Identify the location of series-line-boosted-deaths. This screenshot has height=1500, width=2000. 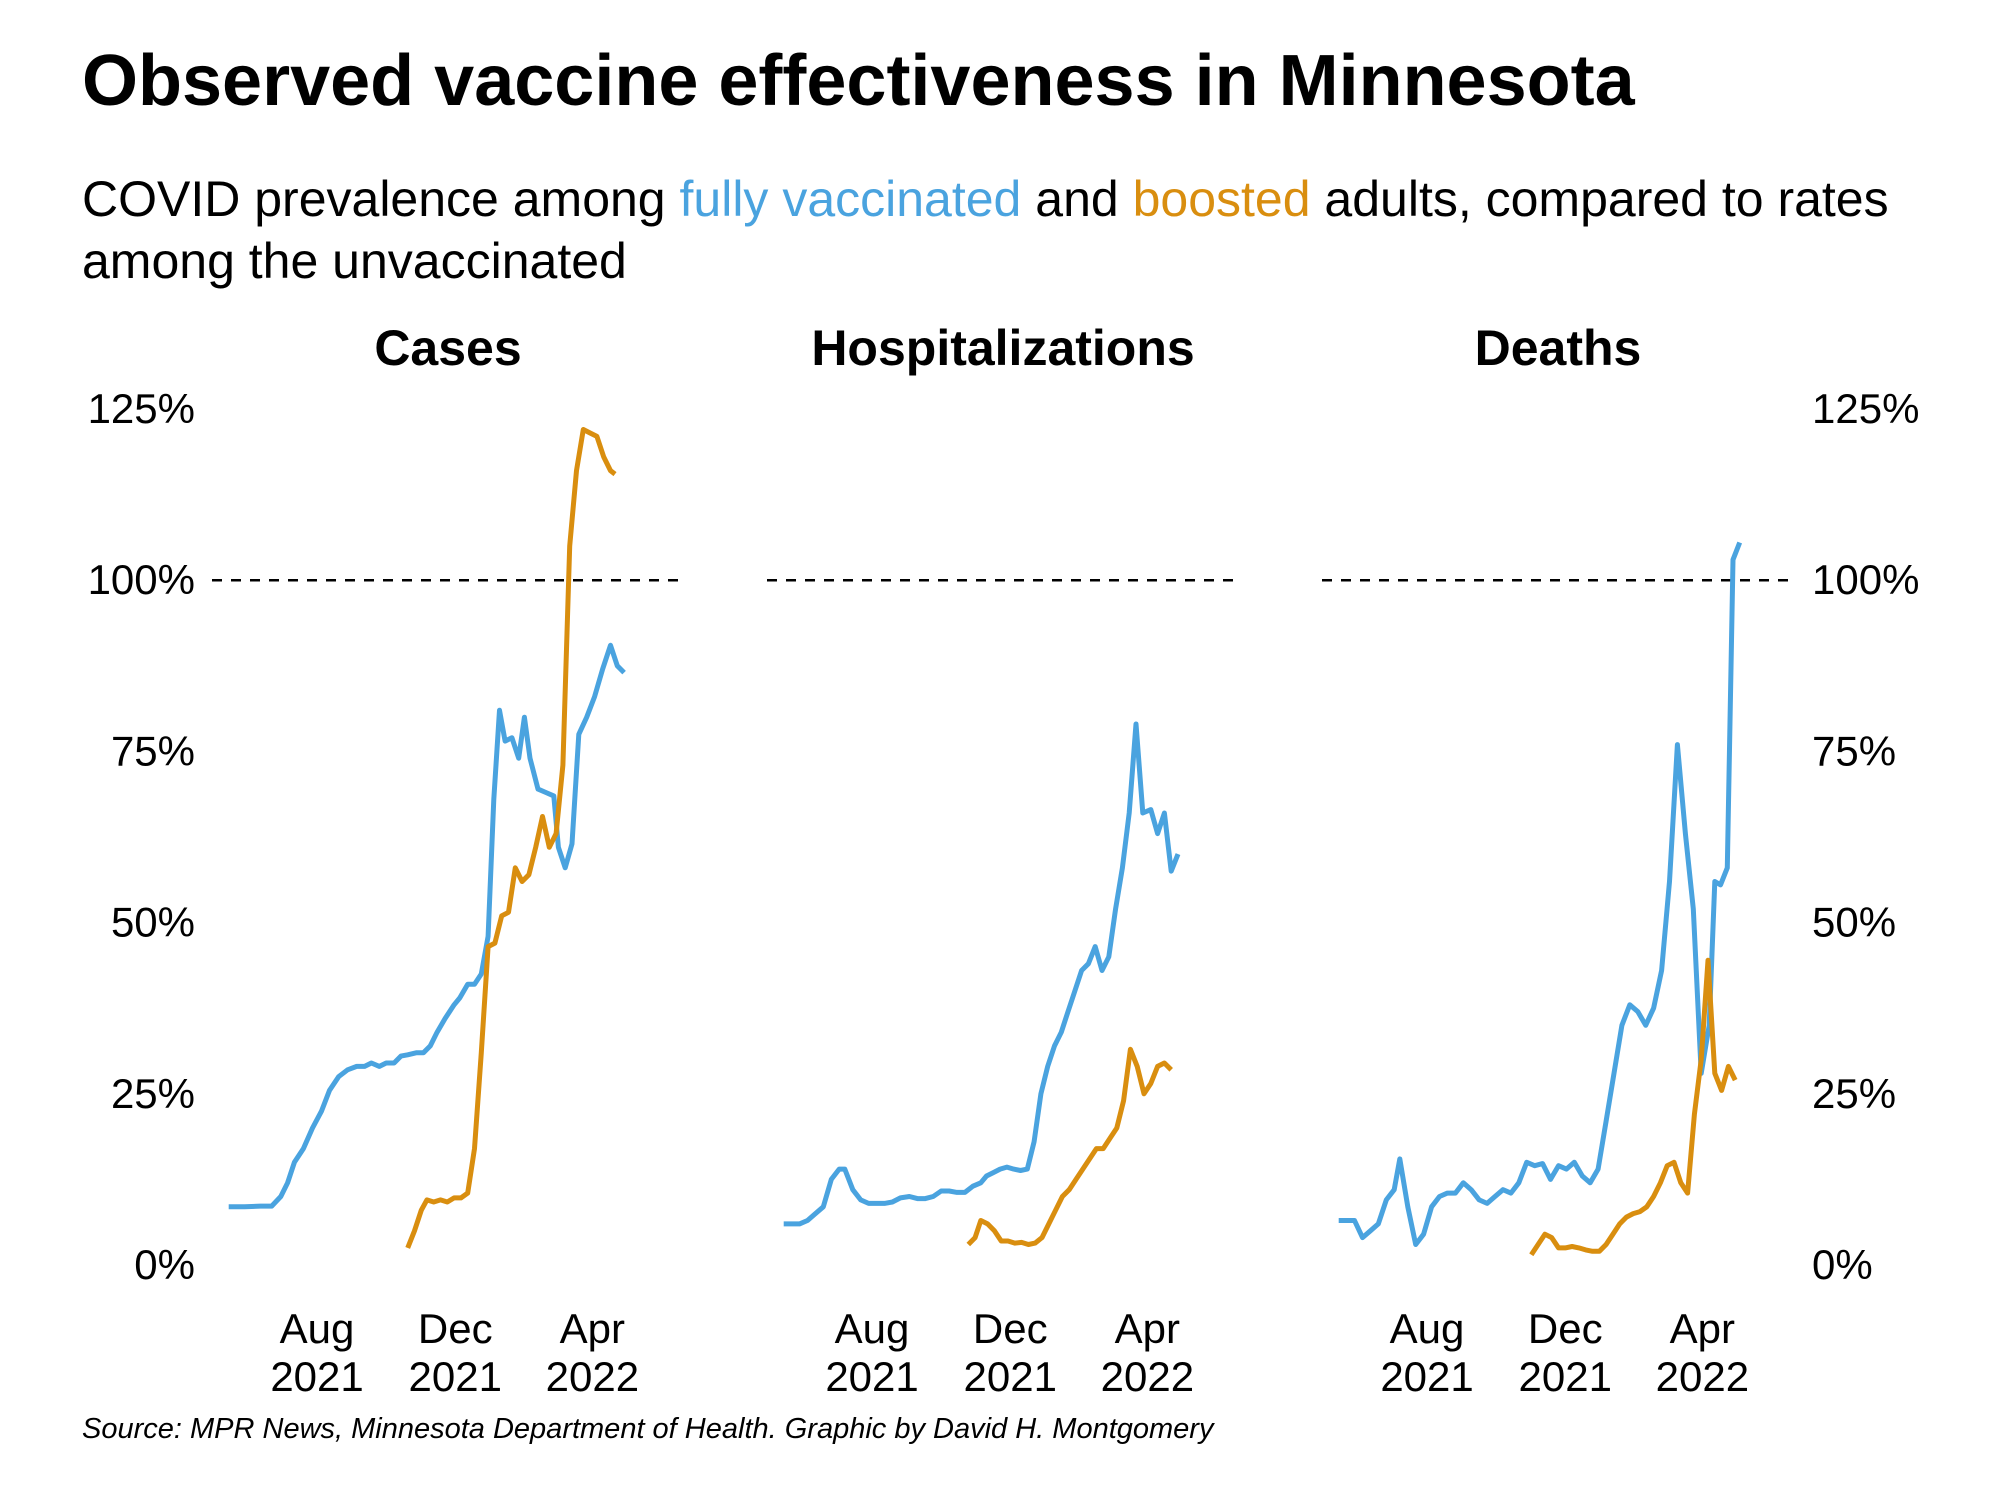
(1633, 1107).